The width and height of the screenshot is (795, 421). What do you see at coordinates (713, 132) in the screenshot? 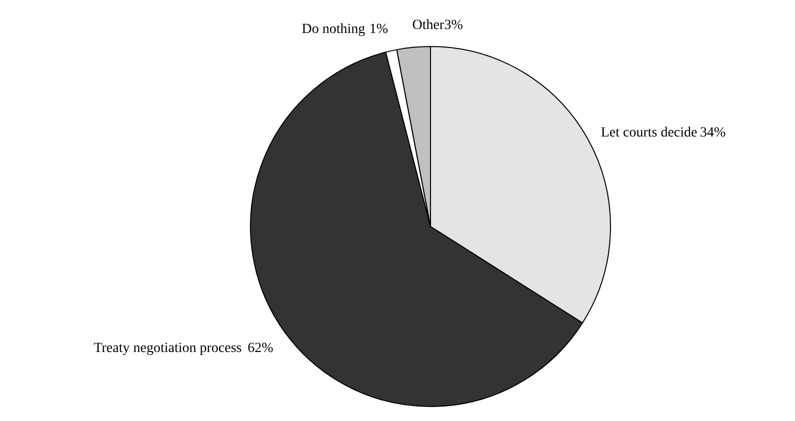
I see `data-label: 34%` at bounding box center [713, 132].